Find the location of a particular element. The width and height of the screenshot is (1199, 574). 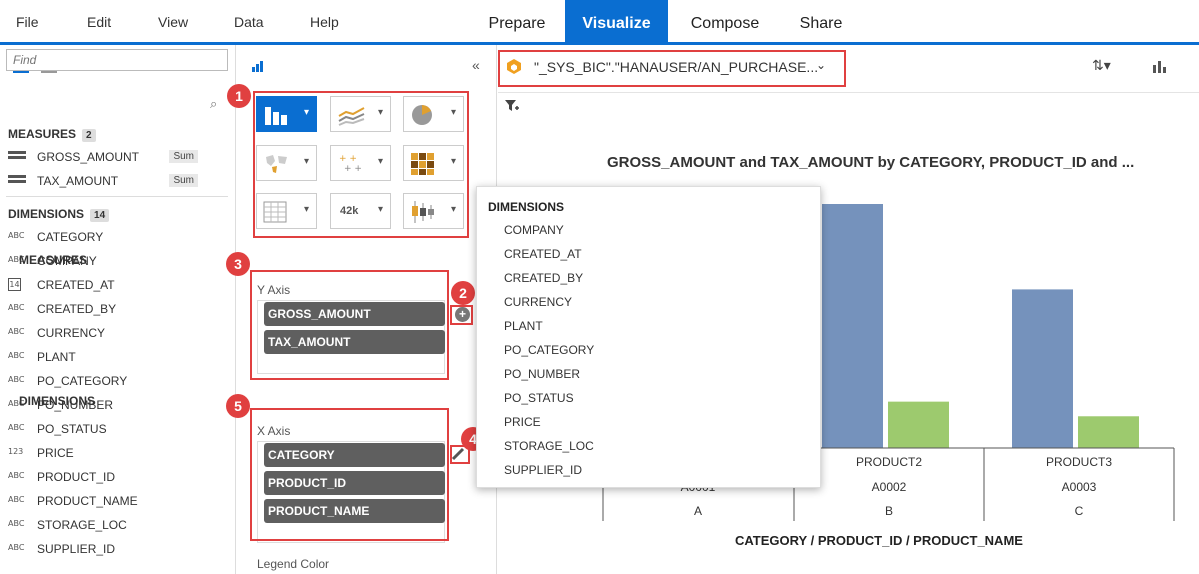

dimension-item: ABC STORAGE_LOC is located at coordinates (116, 527).